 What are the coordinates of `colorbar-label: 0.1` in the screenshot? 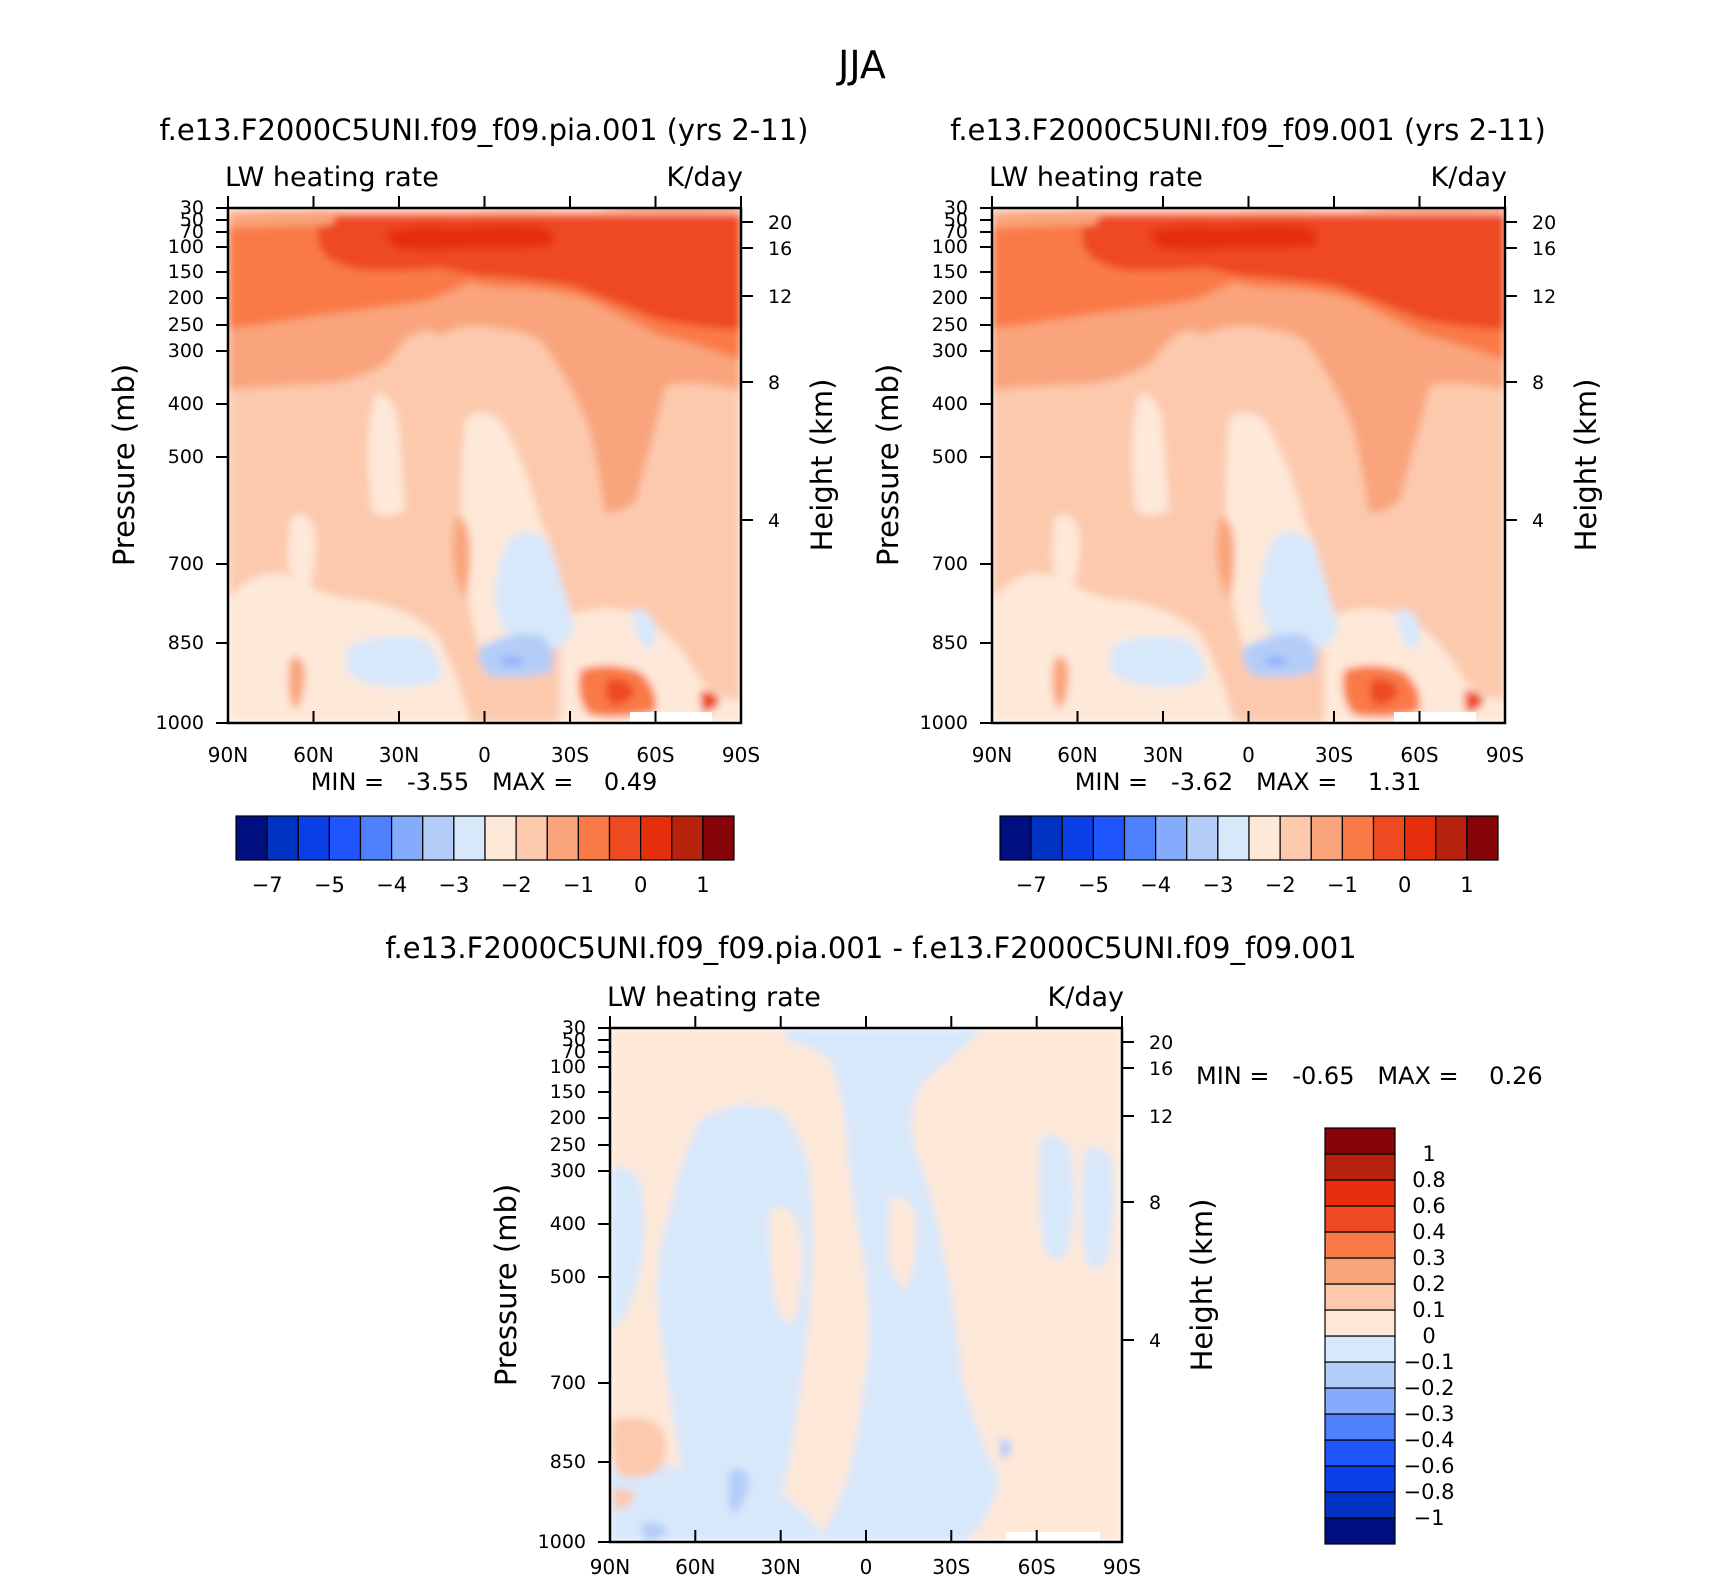 It's located at (1428, 1310).